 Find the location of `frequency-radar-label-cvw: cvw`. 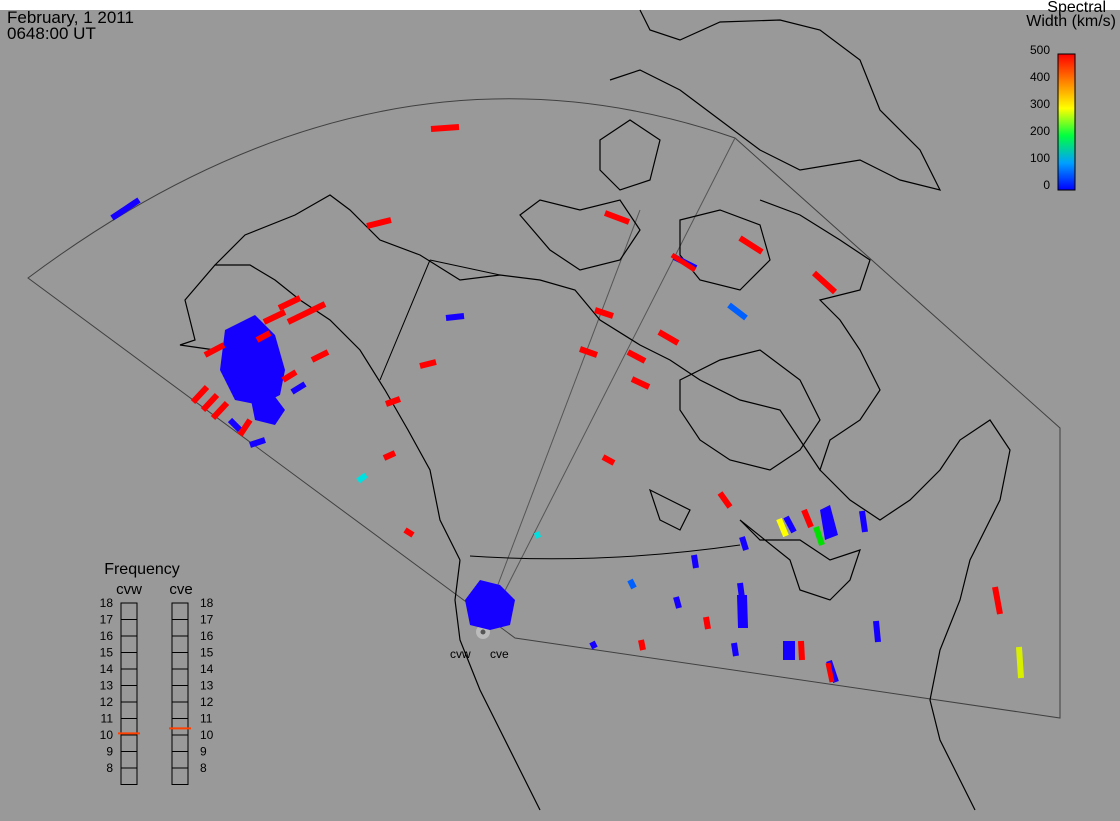

frequency-radar-label-cvw: cvw is located at coordinates (129, 589).